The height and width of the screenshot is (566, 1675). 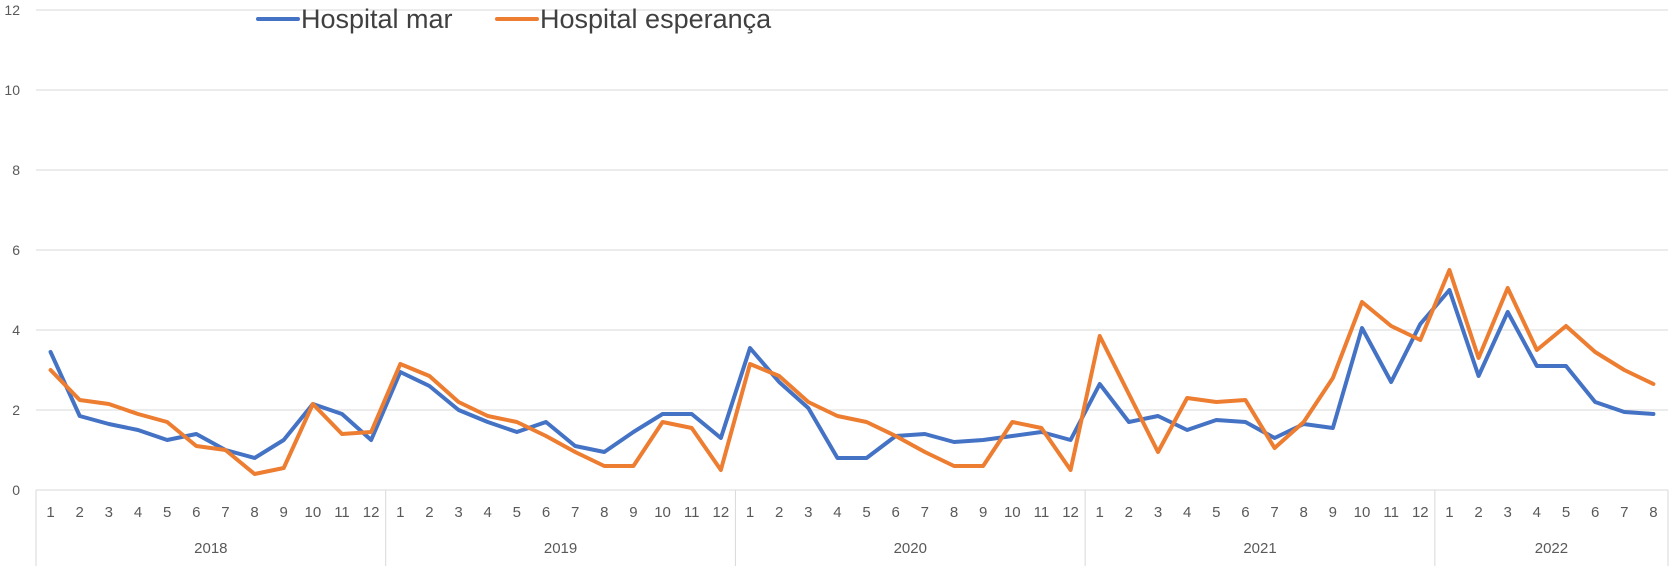 I want to click on y-tick-label: 12, so click(x=12, y=10).